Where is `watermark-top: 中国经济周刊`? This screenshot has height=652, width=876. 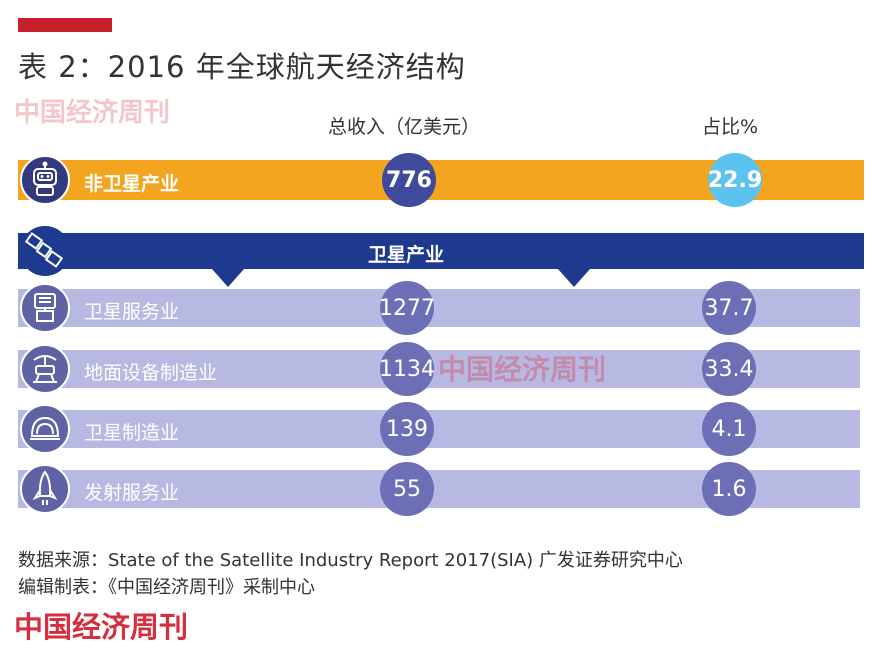
watermark-top: 中国经济周刊 is located at coordinates (92, 113).